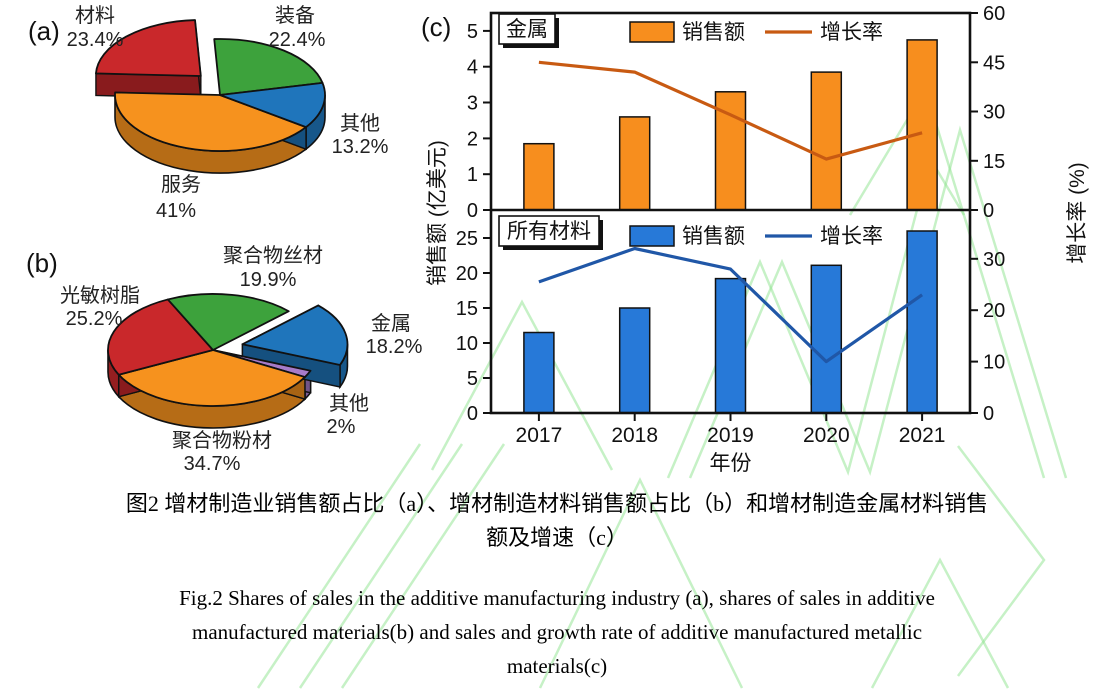  What do you see at coordinates (394, 347) in the screenshot?
I see `pie-slice-value: 18.2%` at bounding box center [394, 347].